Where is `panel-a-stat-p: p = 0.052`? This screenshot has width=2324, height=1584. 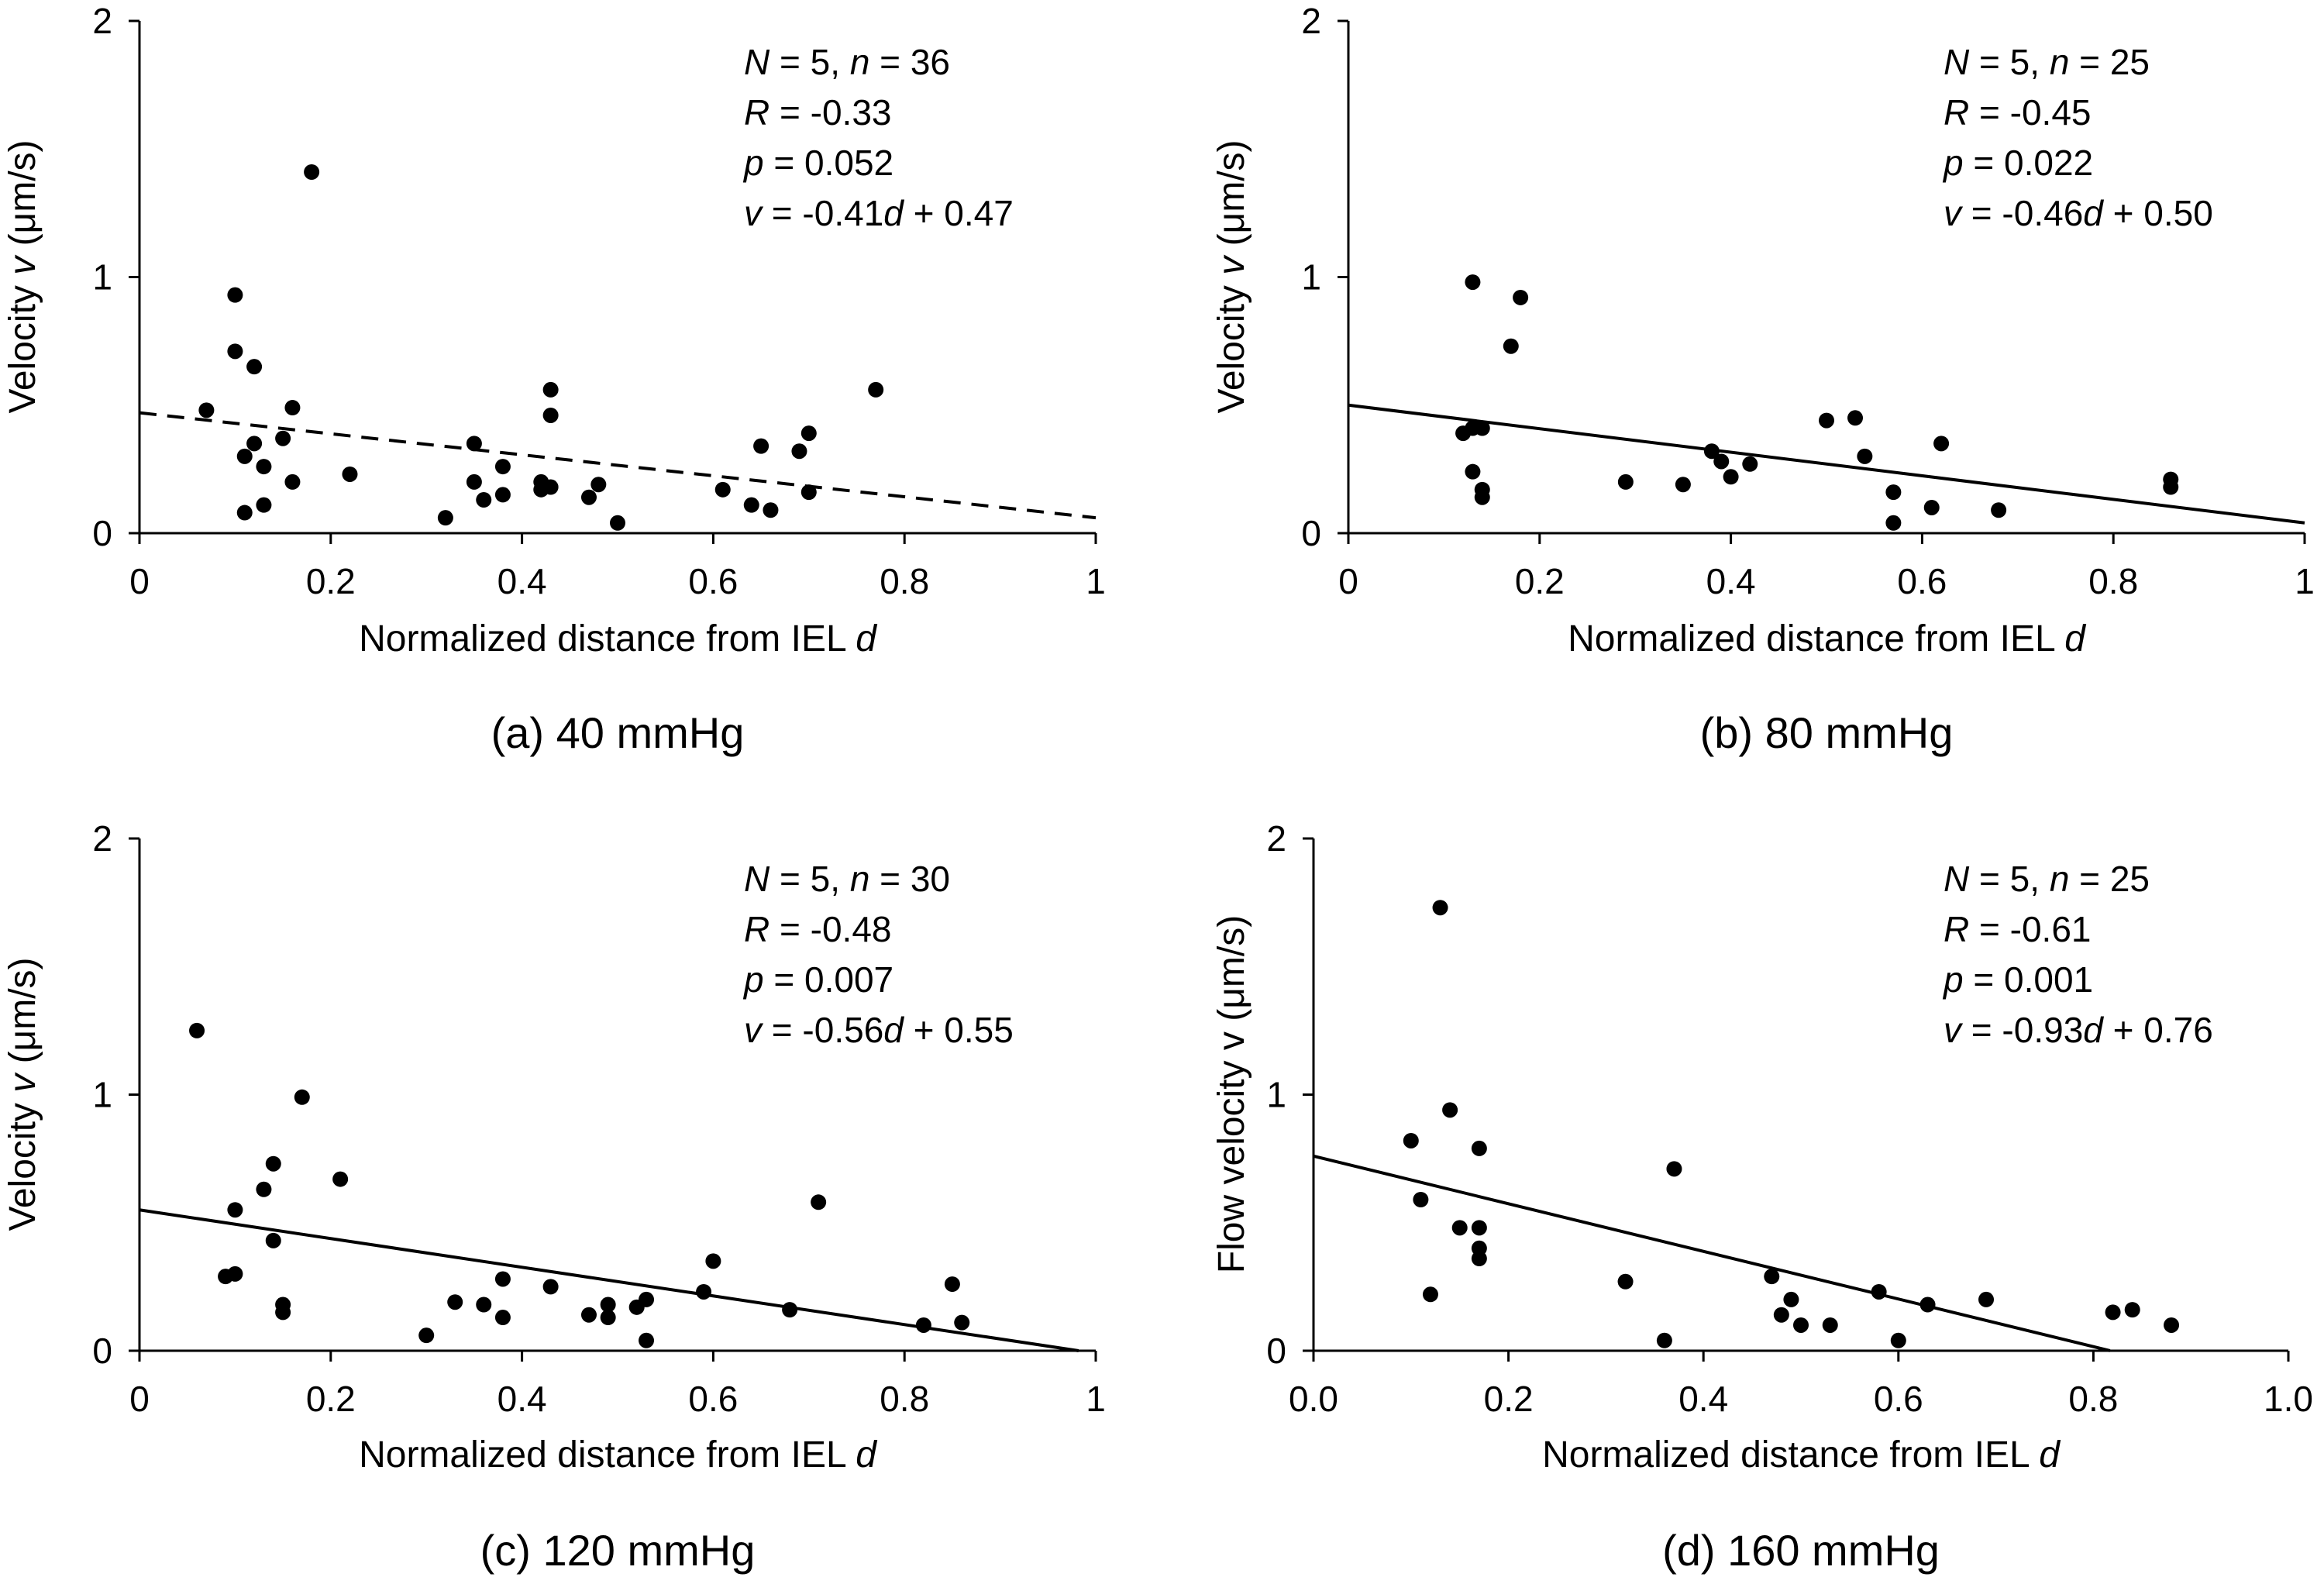
panel-a-stat-p: p = 0.052 is located at coordinates (817, 163).